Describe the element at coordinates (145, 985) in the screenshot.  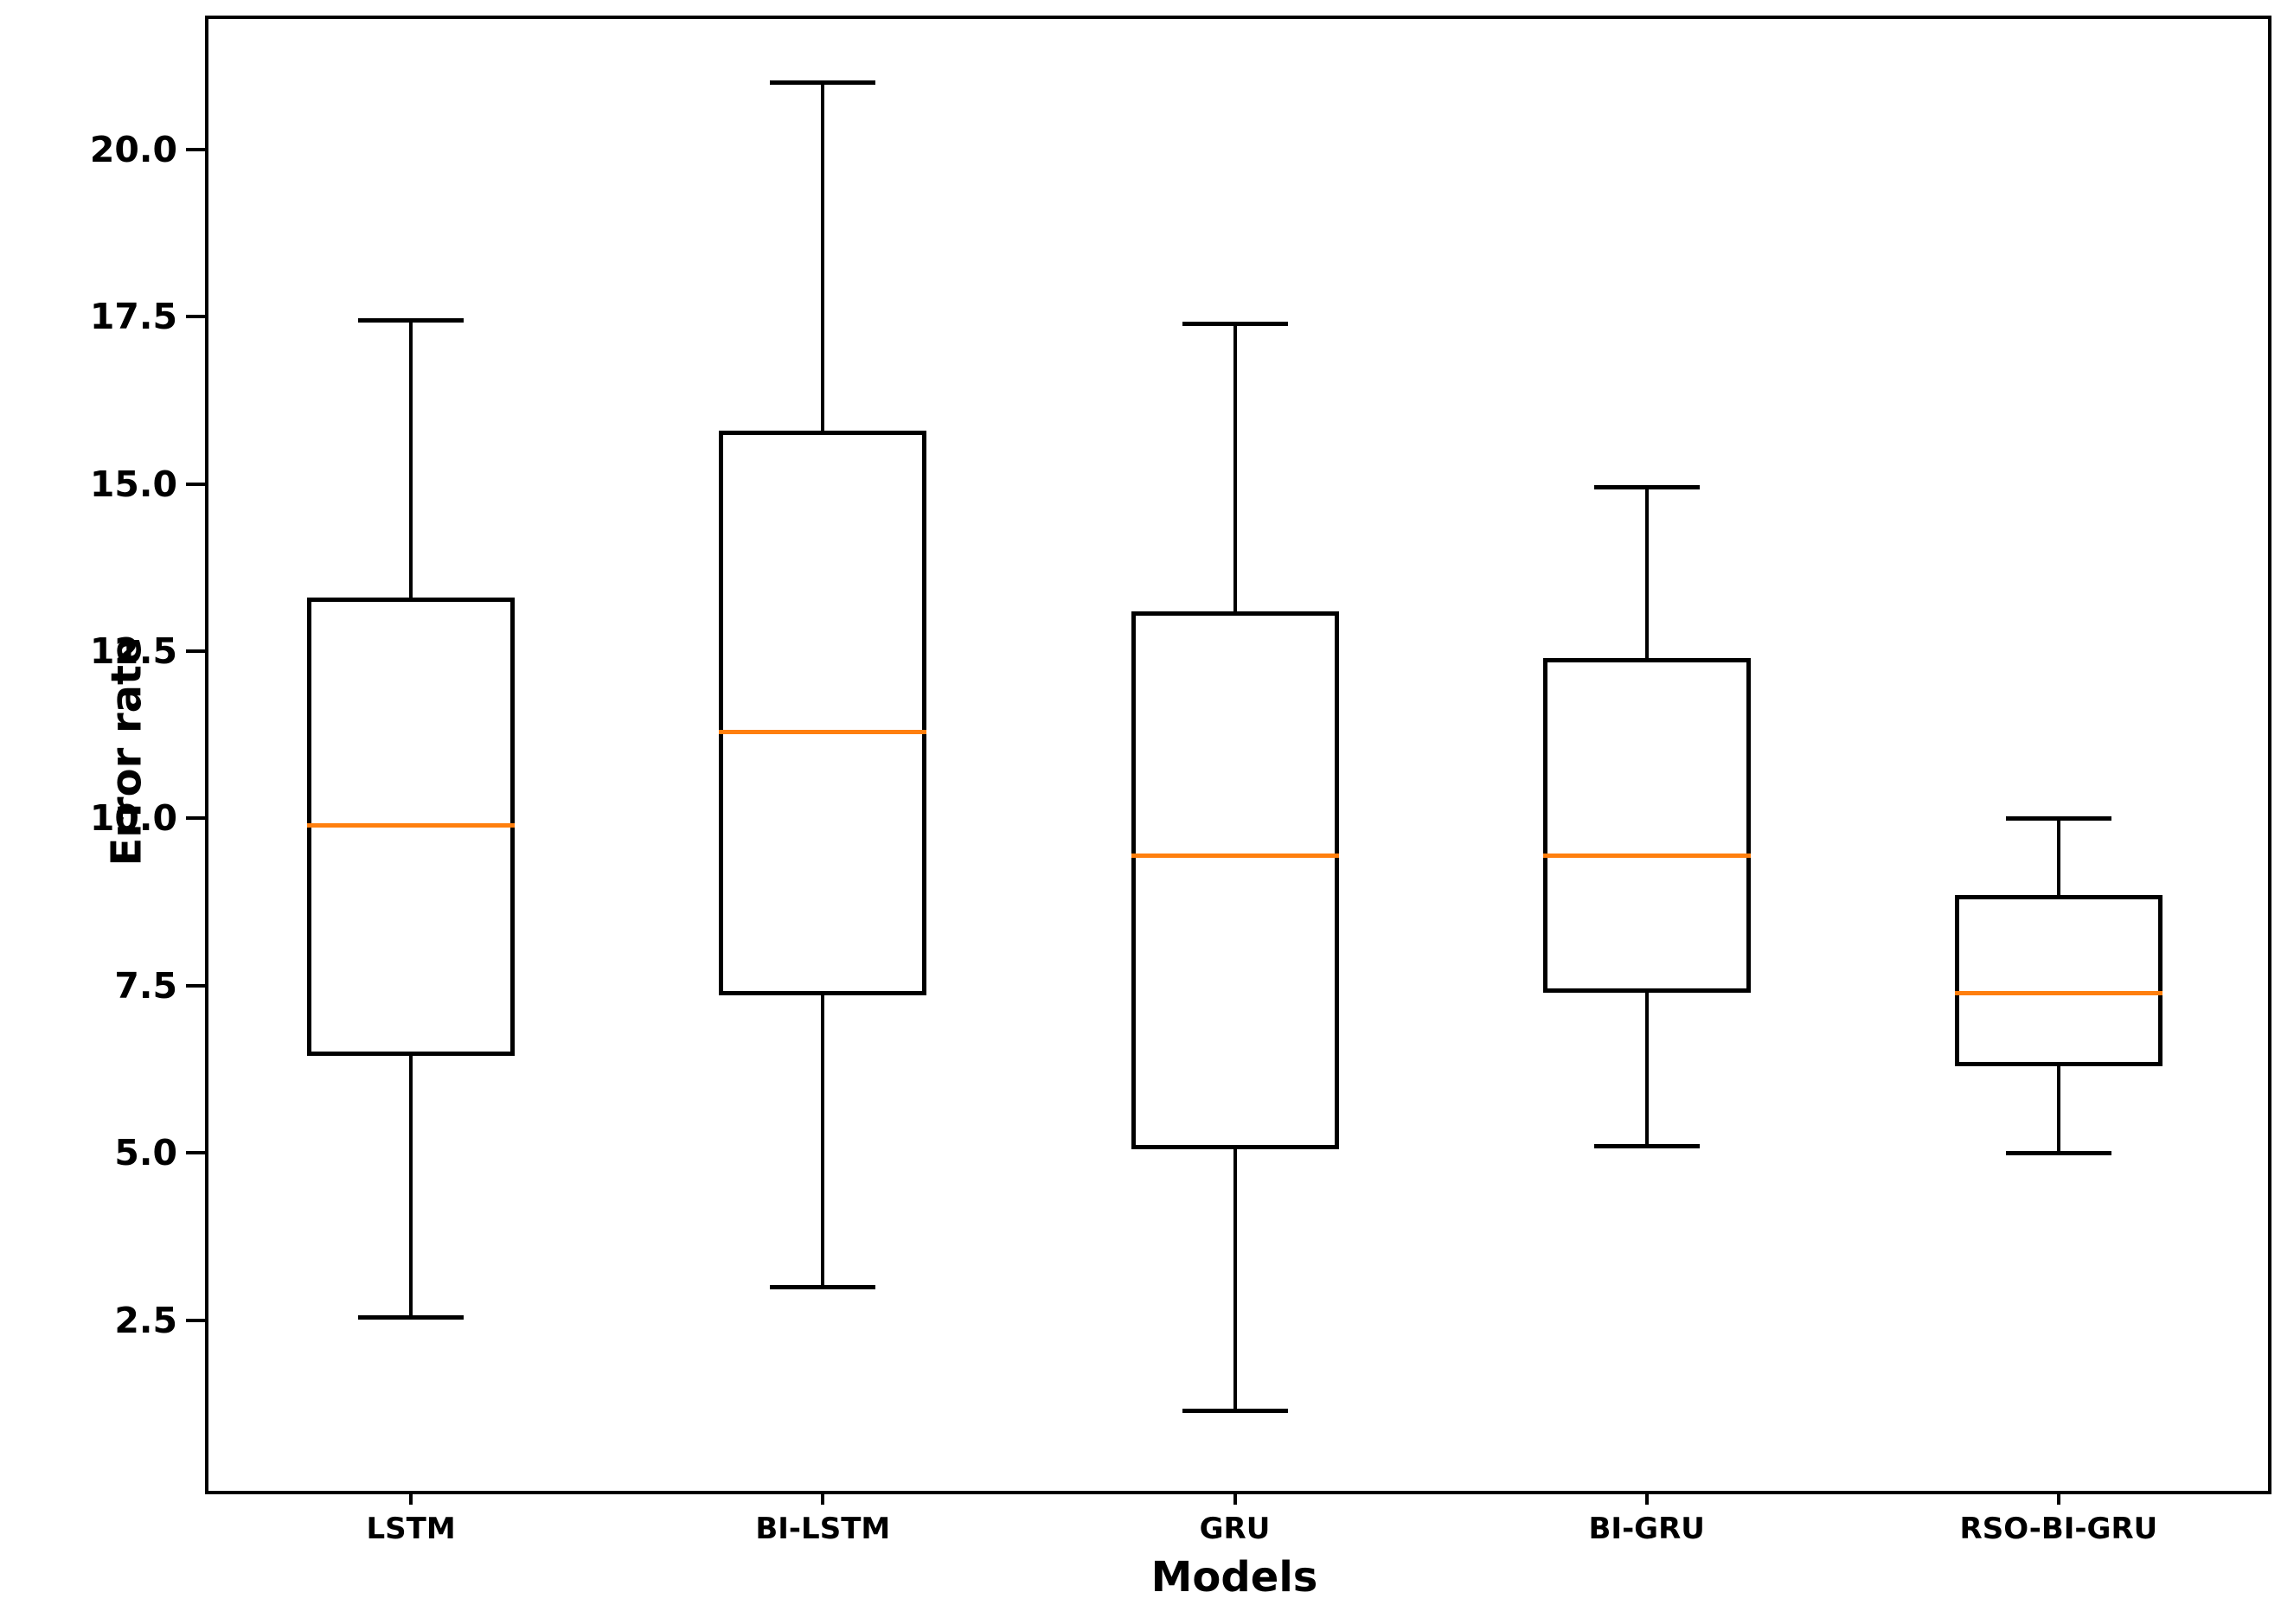
I see `y-tick-label: 7.5` at that location.